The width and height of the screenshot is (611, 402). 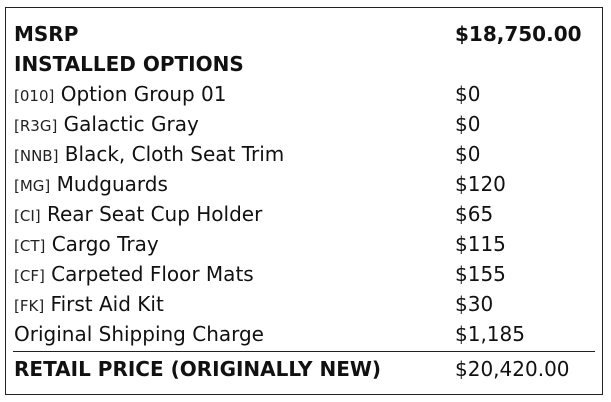 What do you see at coordinates (306, 184) in the screenshot?
I see `option-row: [MG] Mudguards $120` at bounding box center [306, 184].